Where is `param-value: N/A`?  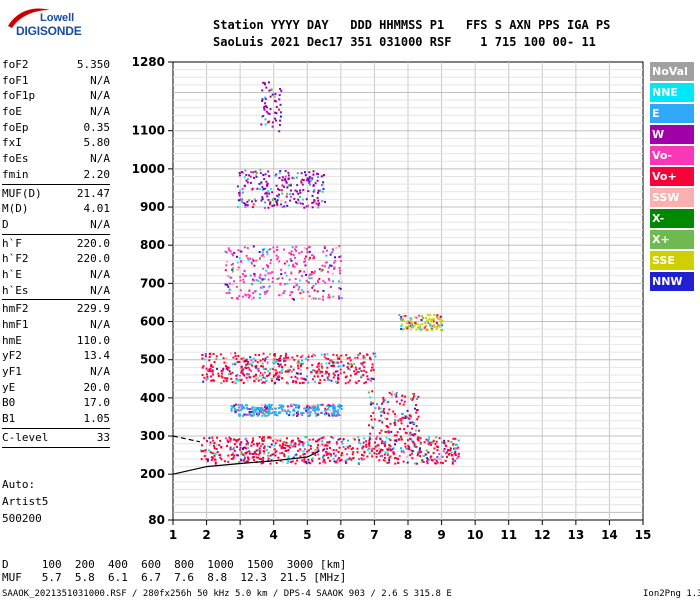 param-value: N/A is located at coordinates (100, 96).